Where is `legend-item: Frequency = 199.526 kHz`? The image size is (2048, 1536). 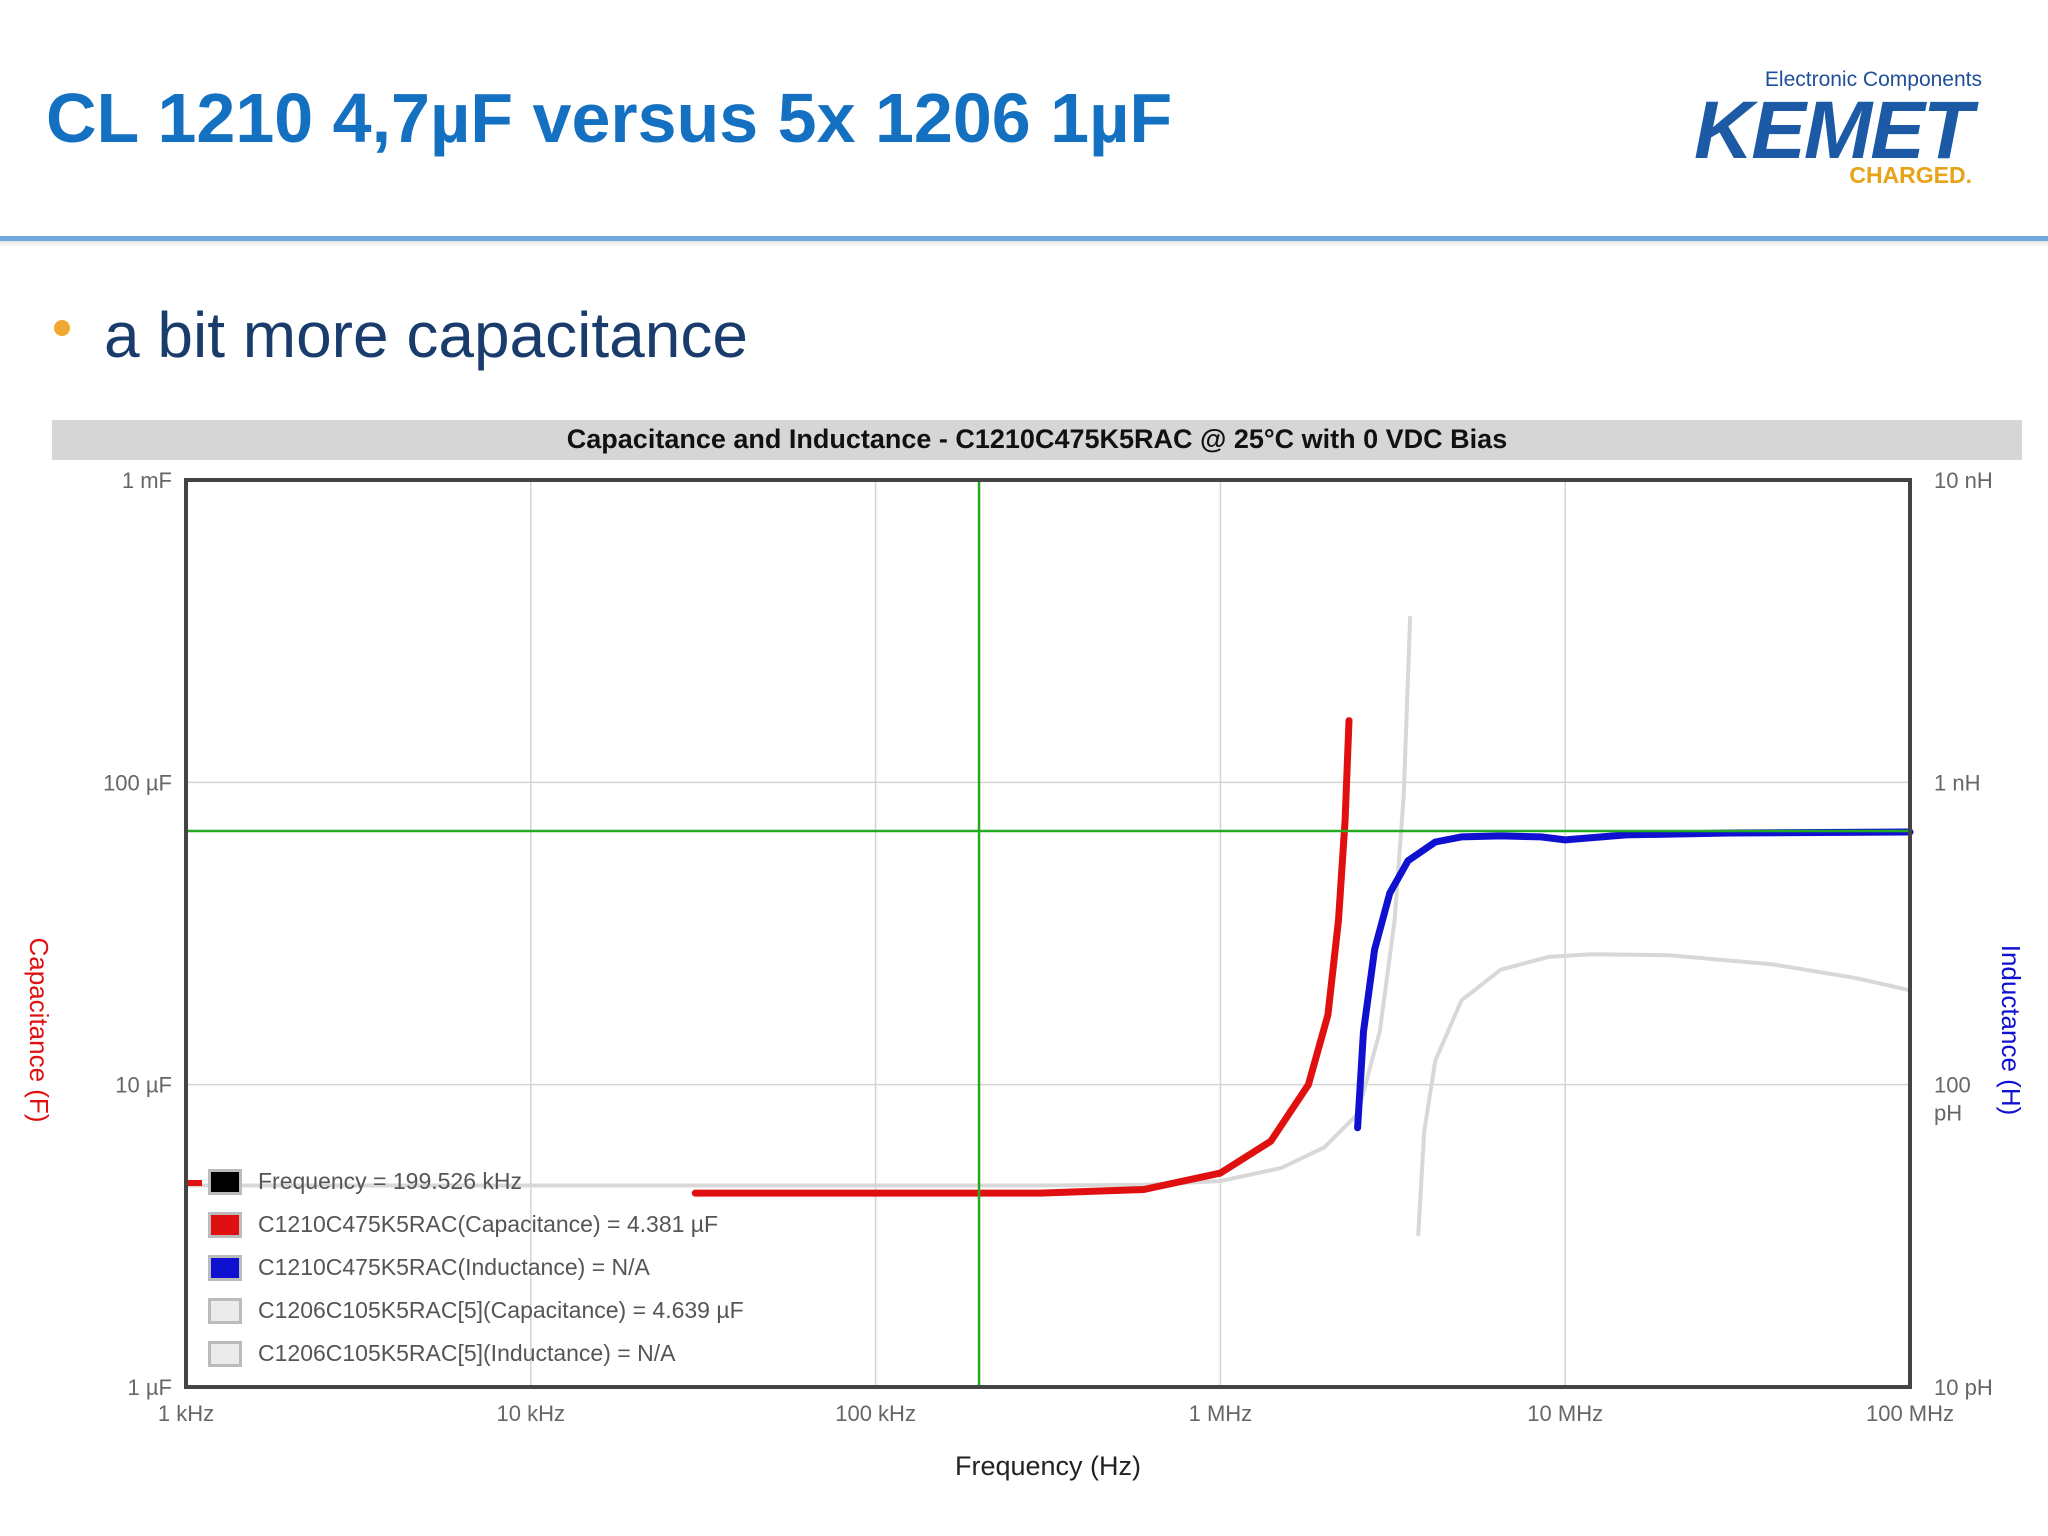 legend-item: Frequency = 199.526 kHz is located at coordinates (476, 1181).